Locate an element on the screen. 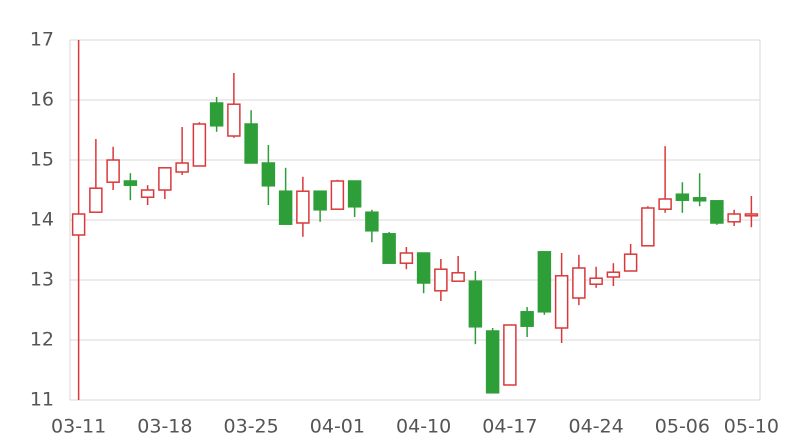 This screenshot has width=800, height=440. x-tick-label: 04-10 is located at coordinates (423, 427).